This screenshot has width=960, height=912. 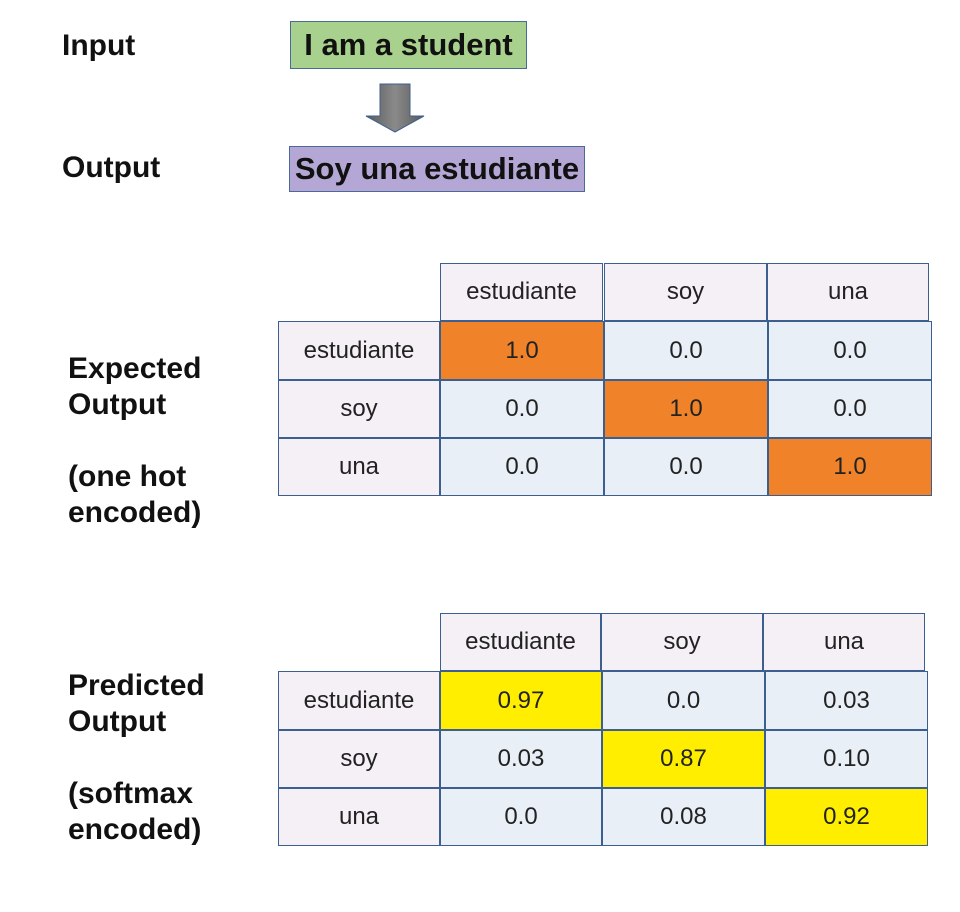 What do you see at coordinates (682, 642) in the screenshot?
I see `predicted-col-header: soy` at bounding box center [682, 642].